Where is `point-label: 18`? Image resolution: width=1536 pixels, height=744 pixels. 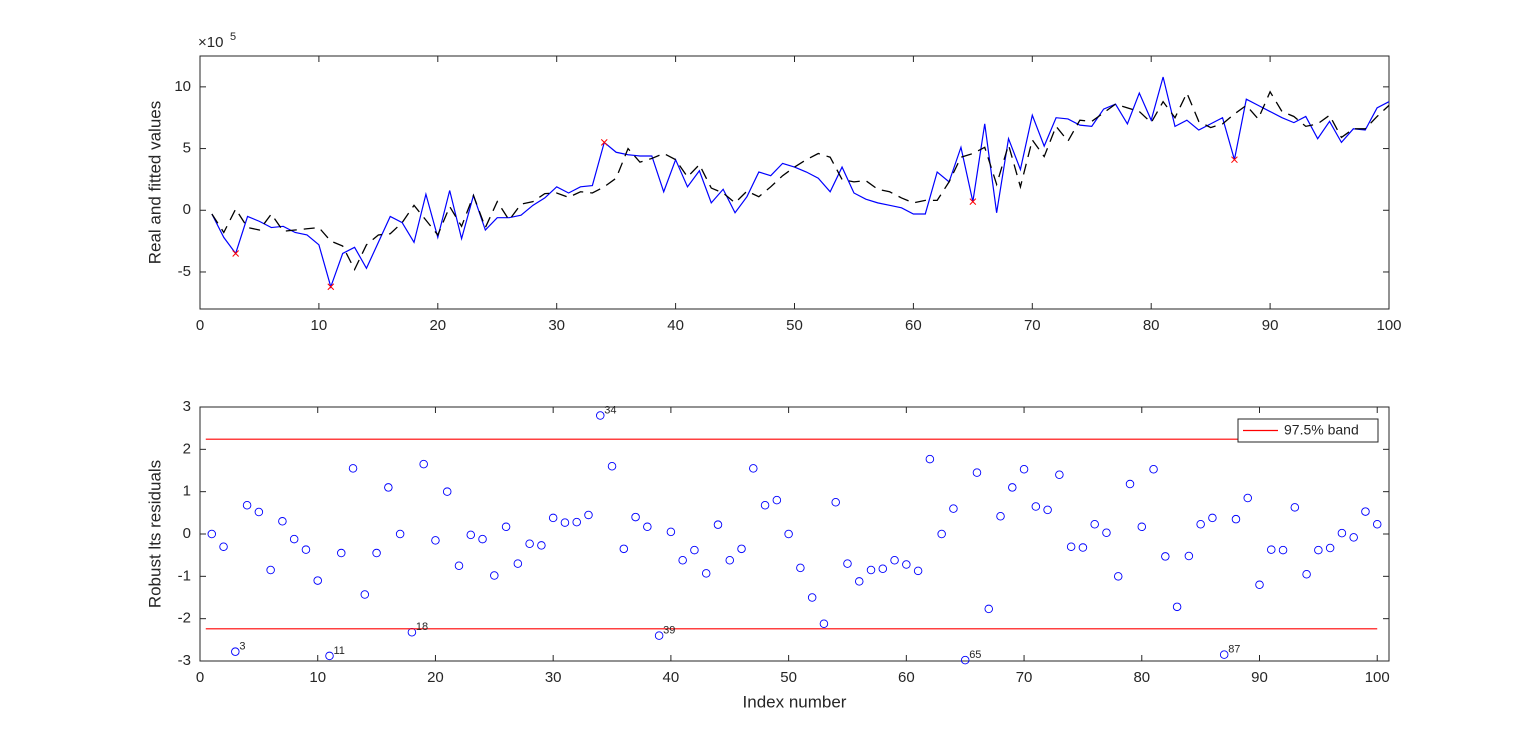 point-label: 18 is located at coordinates (422, 627).